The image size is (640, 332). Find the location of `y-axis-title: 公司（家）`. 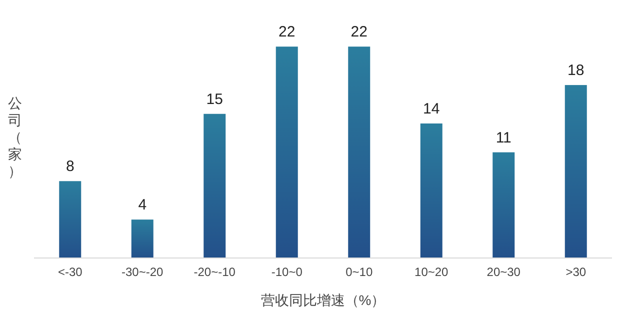

y-axis-title: 公司（家） is located at coordinates (15, 137).